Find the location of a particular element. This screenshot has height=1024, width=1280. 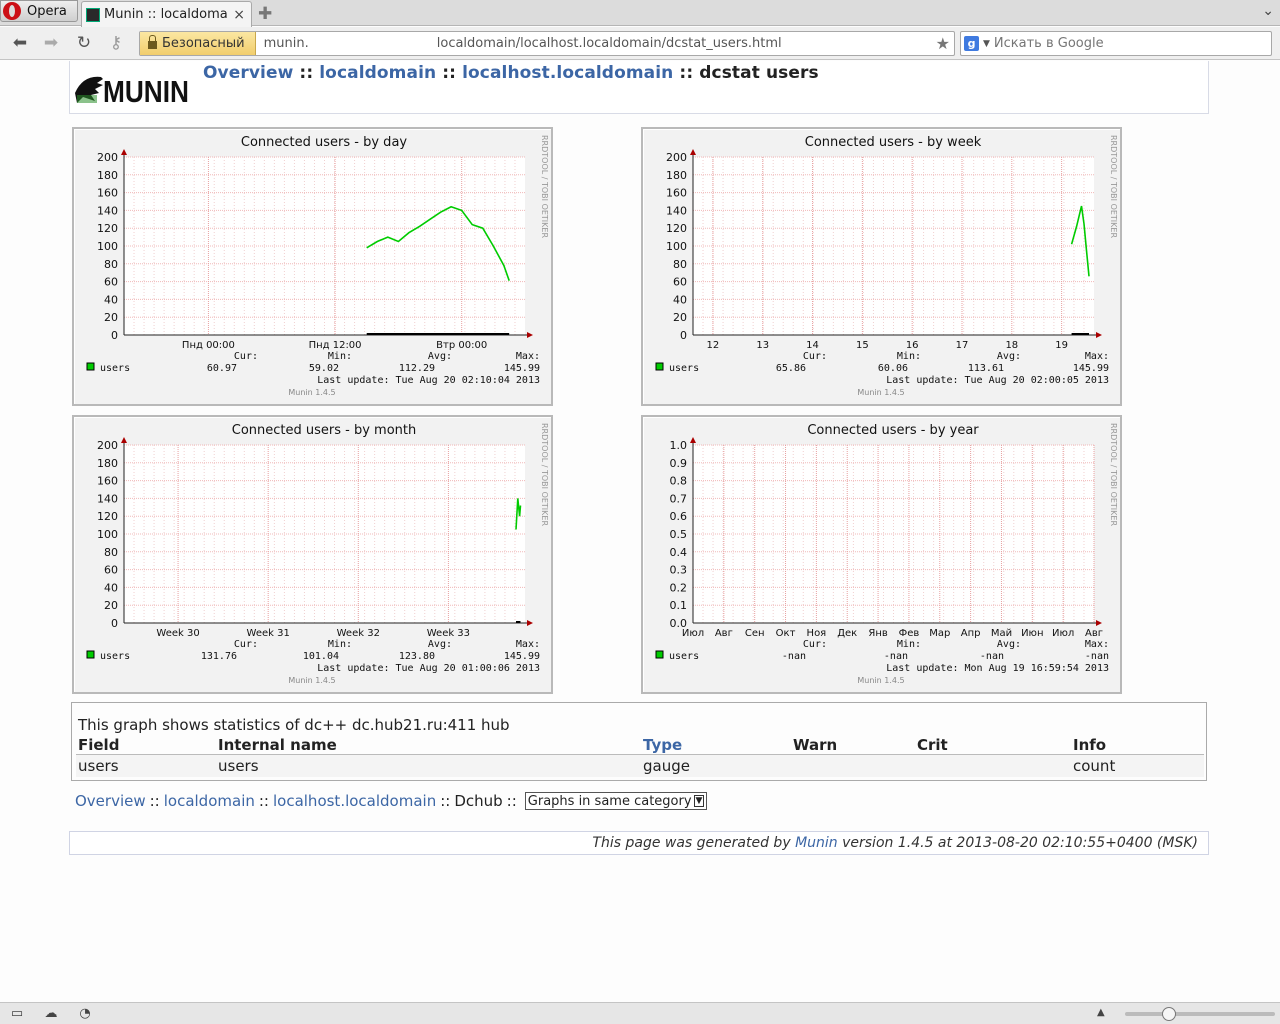

opera-menu-button: Opera is located at coordinates (39, 11).